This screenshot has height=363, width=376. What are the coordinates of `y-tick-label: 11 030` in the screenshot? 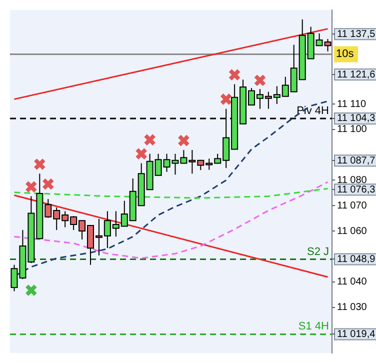 It's located at (352, 308).